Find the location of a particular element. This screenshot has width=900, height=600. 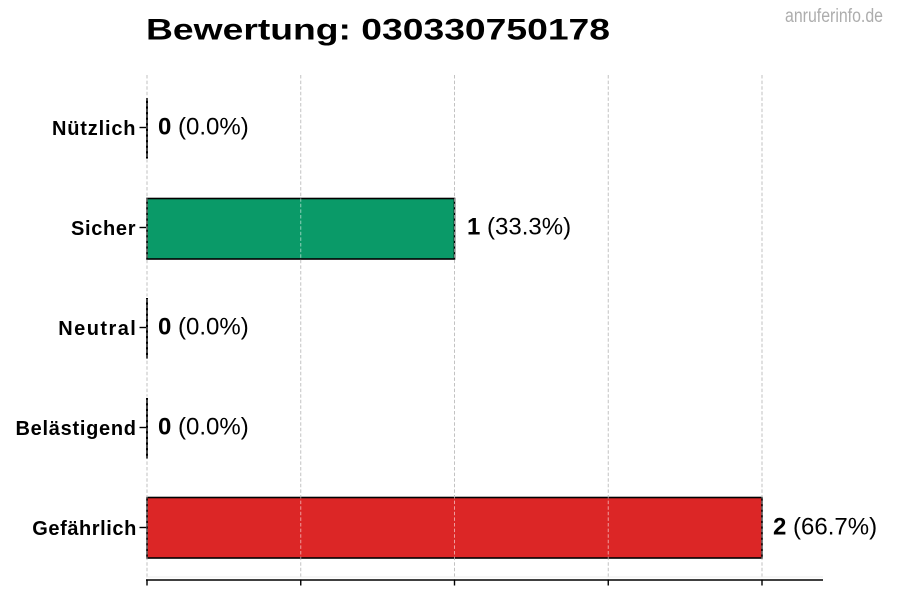

svg-text: Bewertung: 030330750178 is located at coordinates (378, 29).